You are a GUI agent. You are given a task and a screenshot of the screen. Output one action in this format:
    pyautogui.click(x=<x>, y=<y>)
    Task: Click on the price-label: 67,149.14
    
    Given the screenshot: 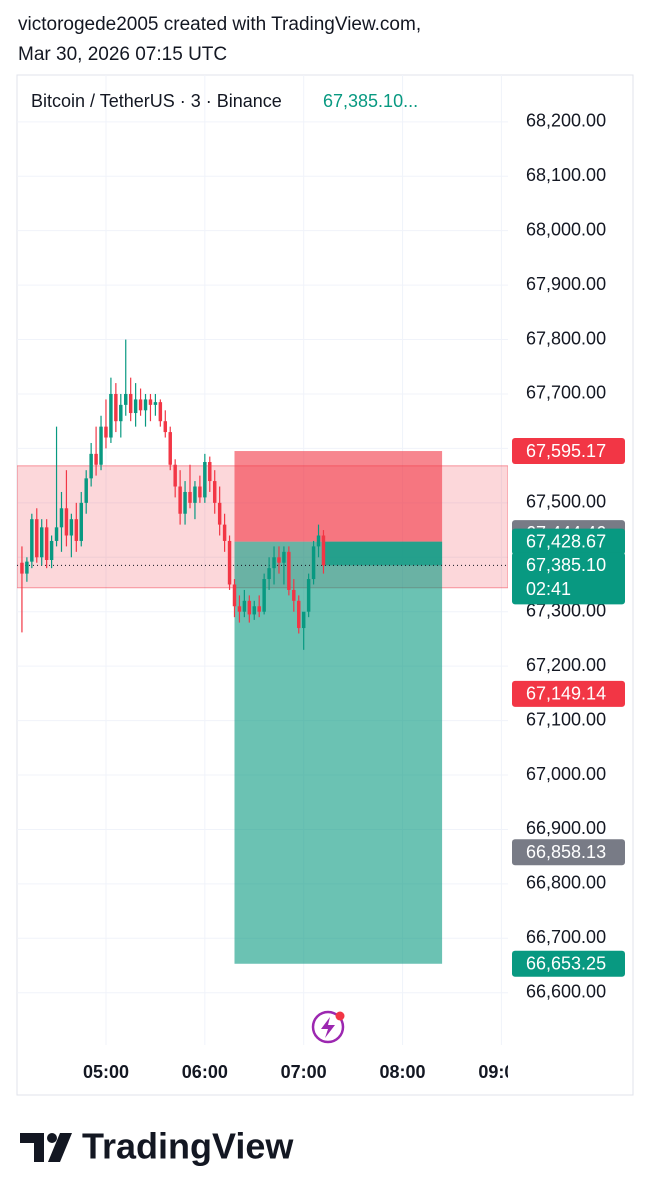 What is the action you would take?
    pyautogui.click(x=566, y=694)
    